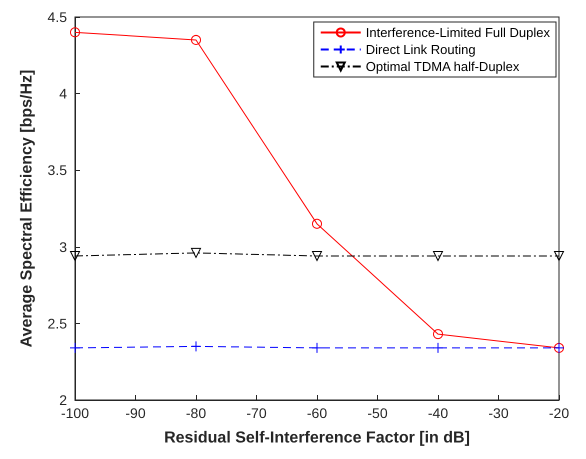  What do you see at coordinates (135, 413) in the screenshot?
I see `x-tick-label: -90` at bounding box center [135, 413].